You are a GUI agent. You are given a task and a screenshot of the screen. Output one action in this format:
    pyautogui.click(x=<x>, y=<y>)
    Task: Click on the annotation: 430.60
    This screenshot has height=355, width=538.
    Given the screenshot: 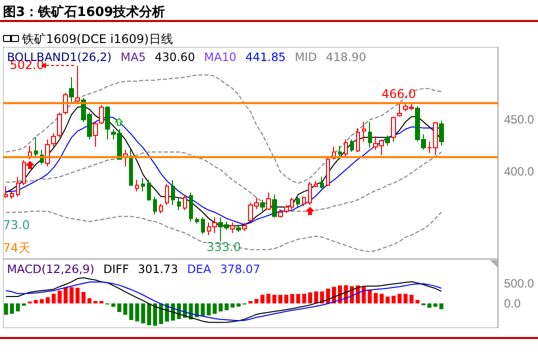 What is the action you would take?
    pyautogui.click(x=175, y=57)
    